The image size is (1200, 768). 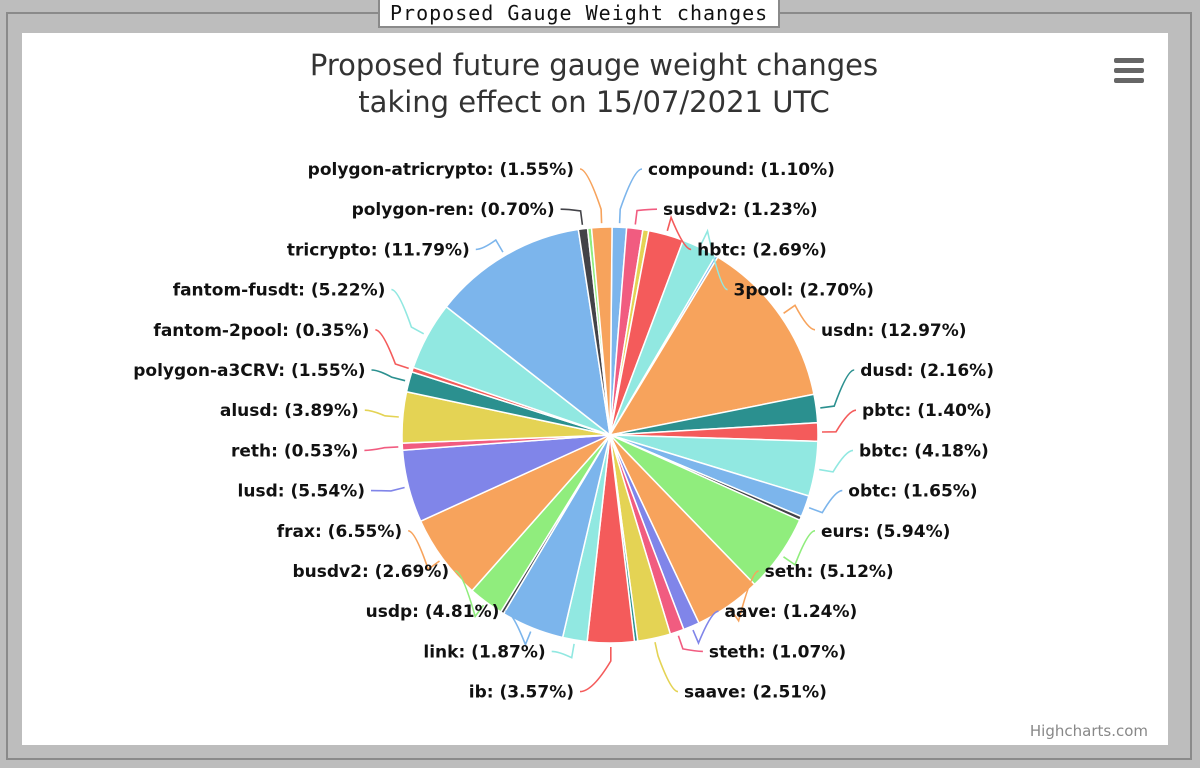 What do you see at coordinates (294, 451) in the screenshot?
I see `data-label-reth: reth: (0.53%)` at bounding box center [294, 451].